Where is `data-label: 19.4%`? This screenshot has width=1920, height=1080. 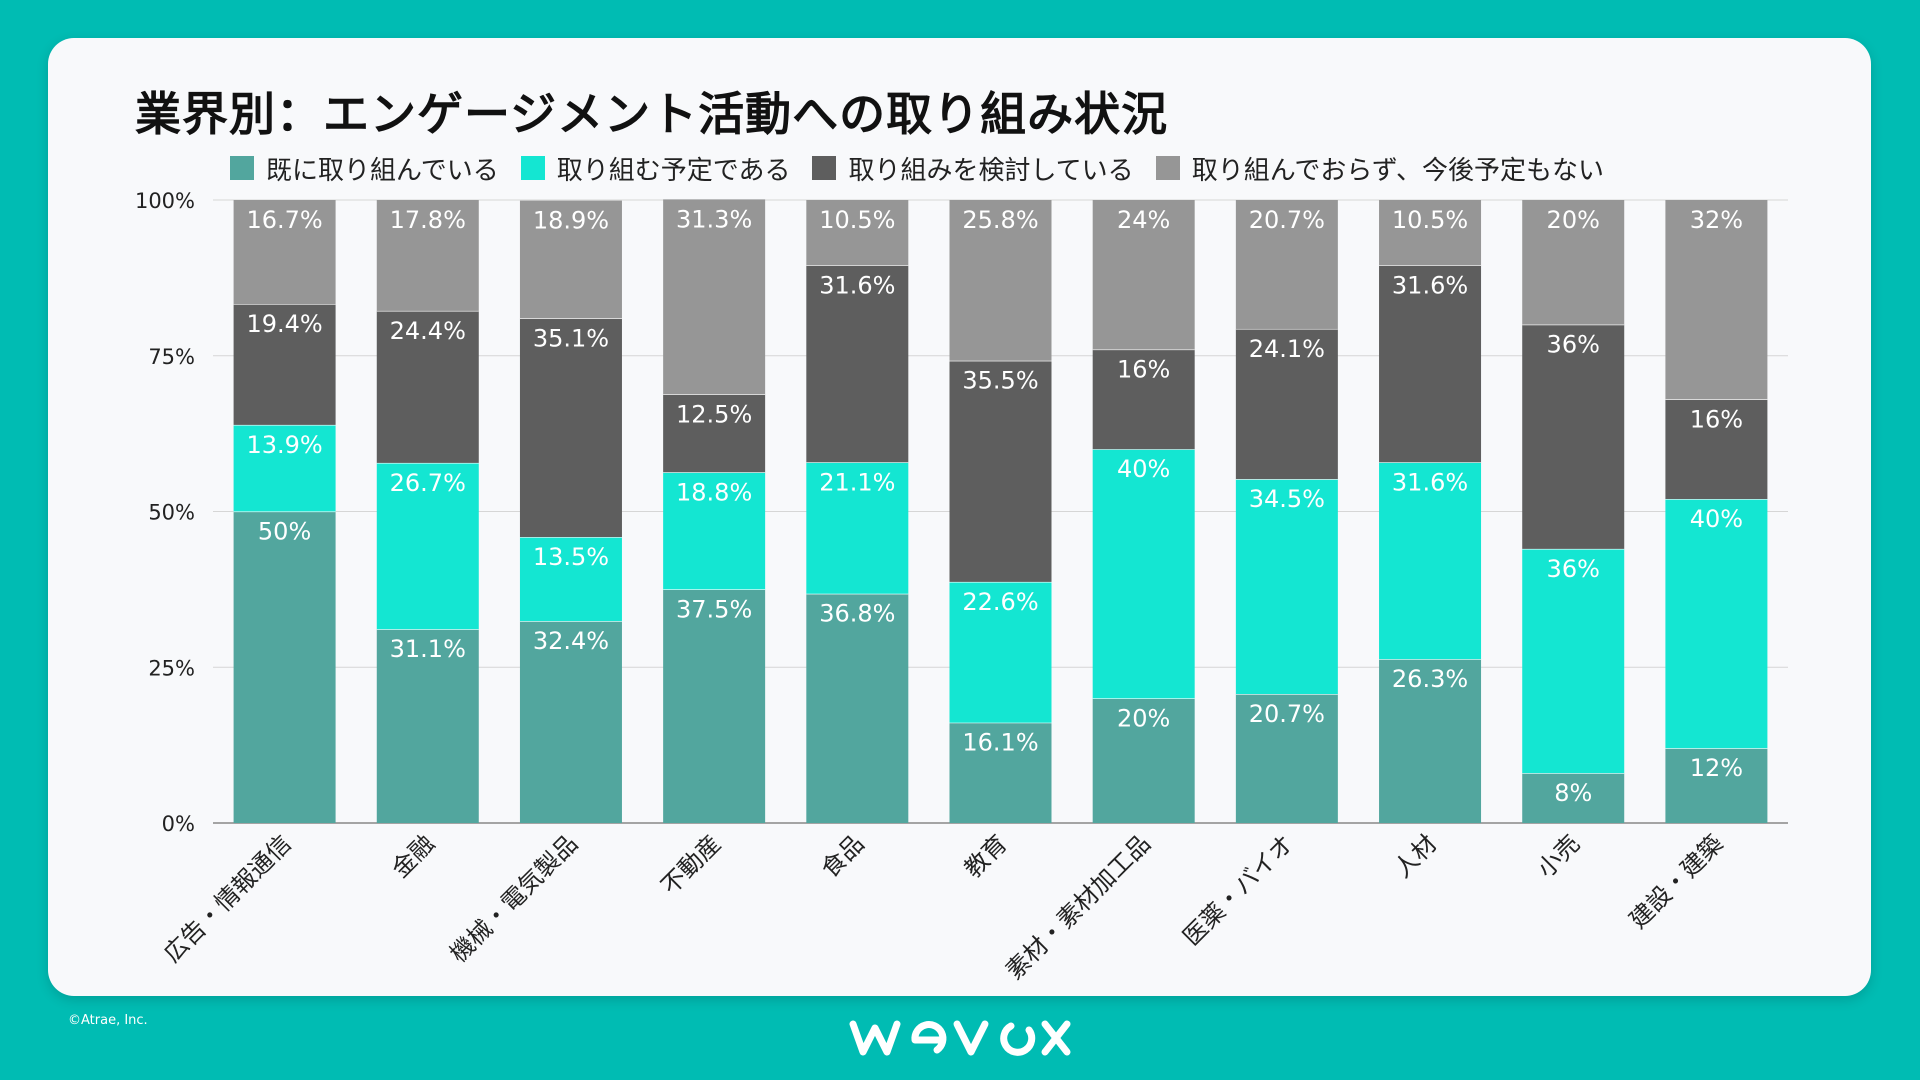 data-label: 19.4% is located at coordinates (284, 324).